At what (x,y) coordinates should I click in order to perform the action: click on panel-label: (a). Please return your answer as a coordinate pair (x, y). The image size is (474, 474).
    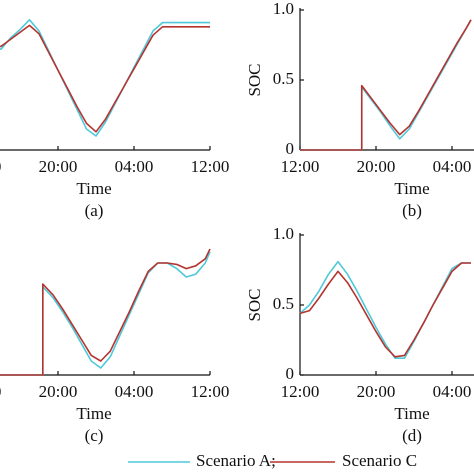
    Looking at the image, I should click on (94, 210).